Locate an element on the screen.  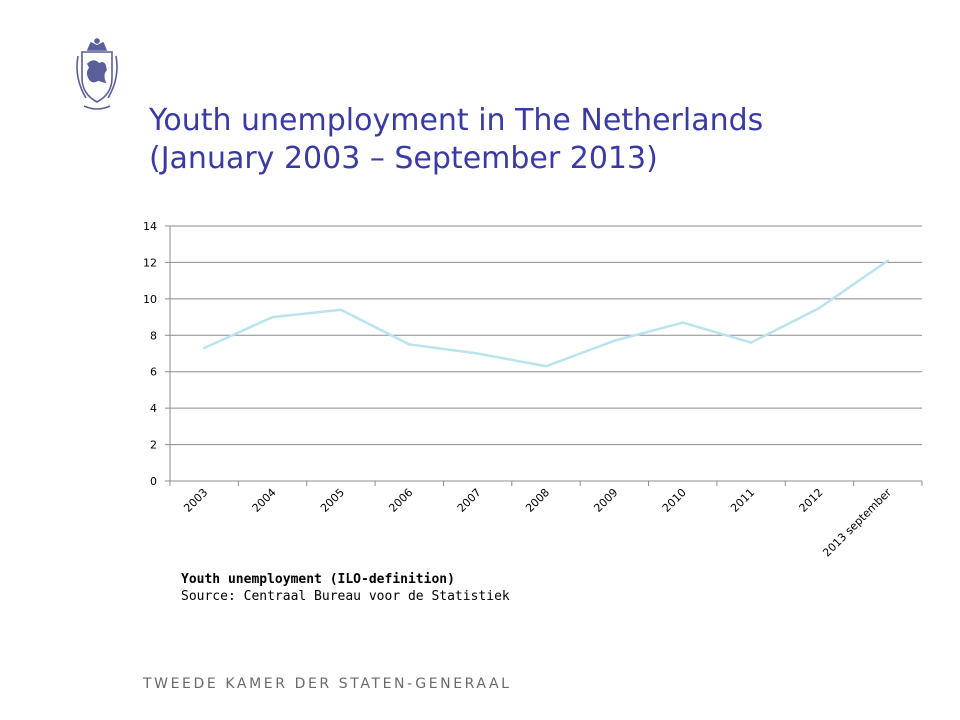
x-tick-label: 2013 september is located at coordinates (857, 523).